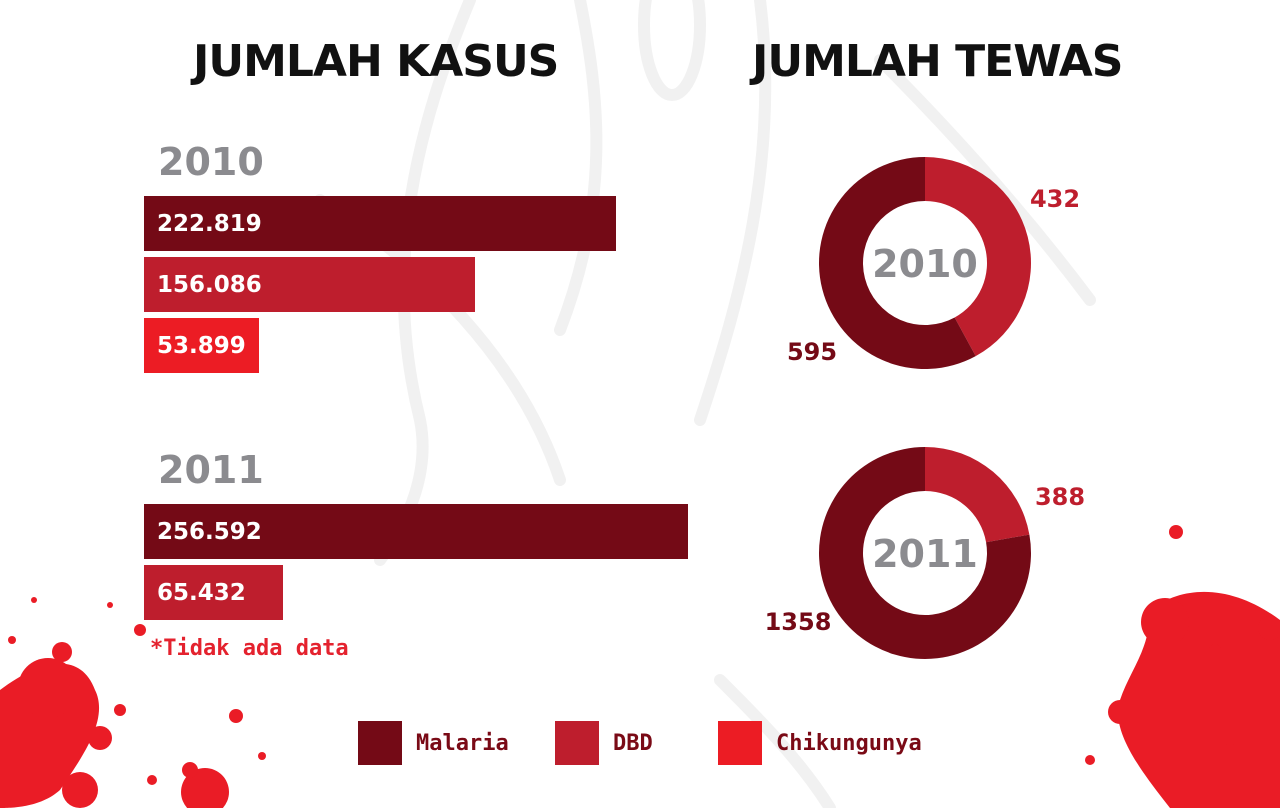 The image size is (1280, 808). Describe the element at coordinates (937, 61) in the screenshot. I see `deaths-title: JUMLAH TEWAS` at that location.